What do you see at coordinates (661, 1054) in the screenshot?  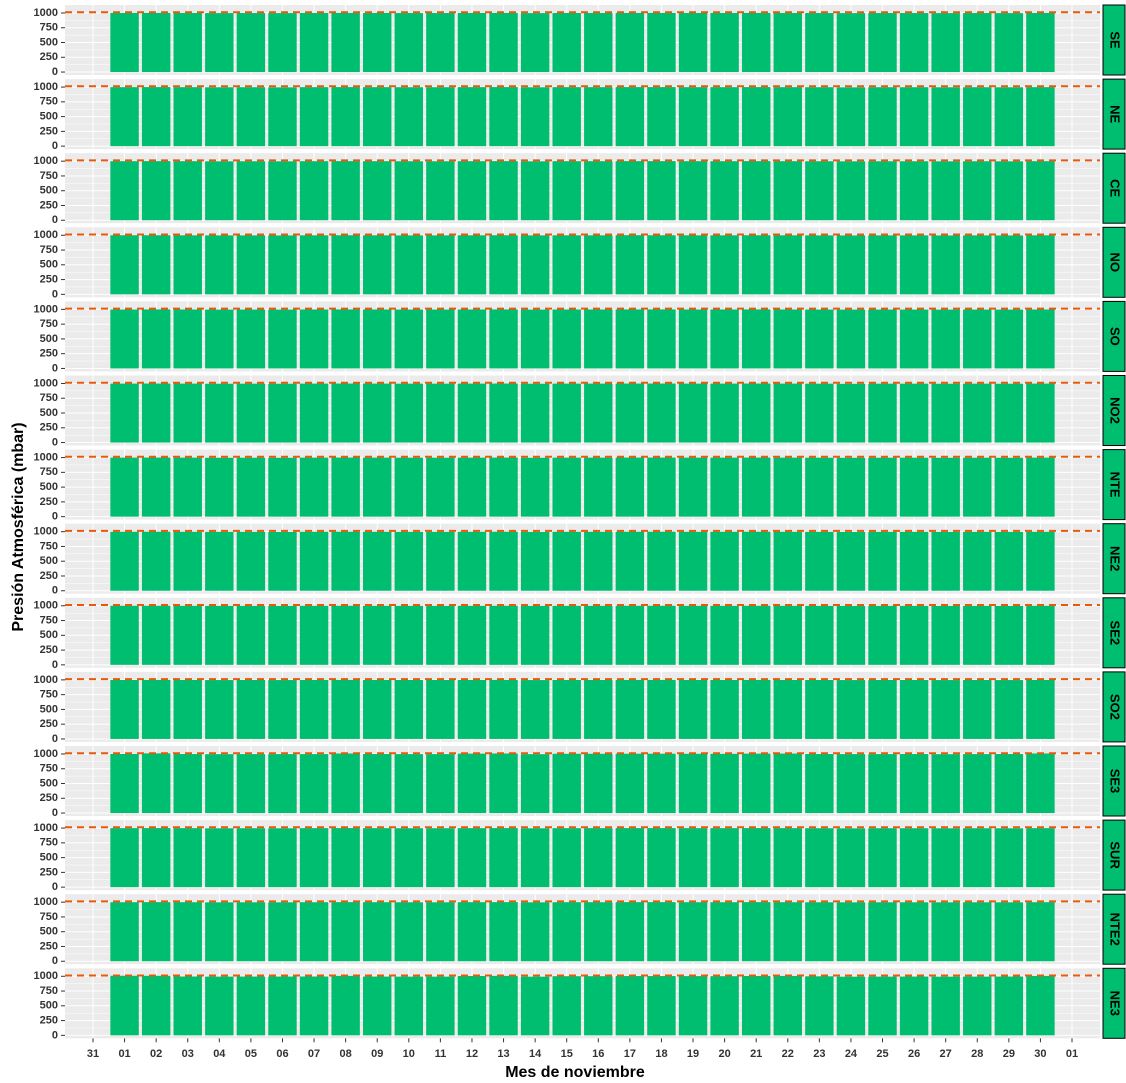 I see `x-tick-label: 18` at bounding box center [661, 1054].